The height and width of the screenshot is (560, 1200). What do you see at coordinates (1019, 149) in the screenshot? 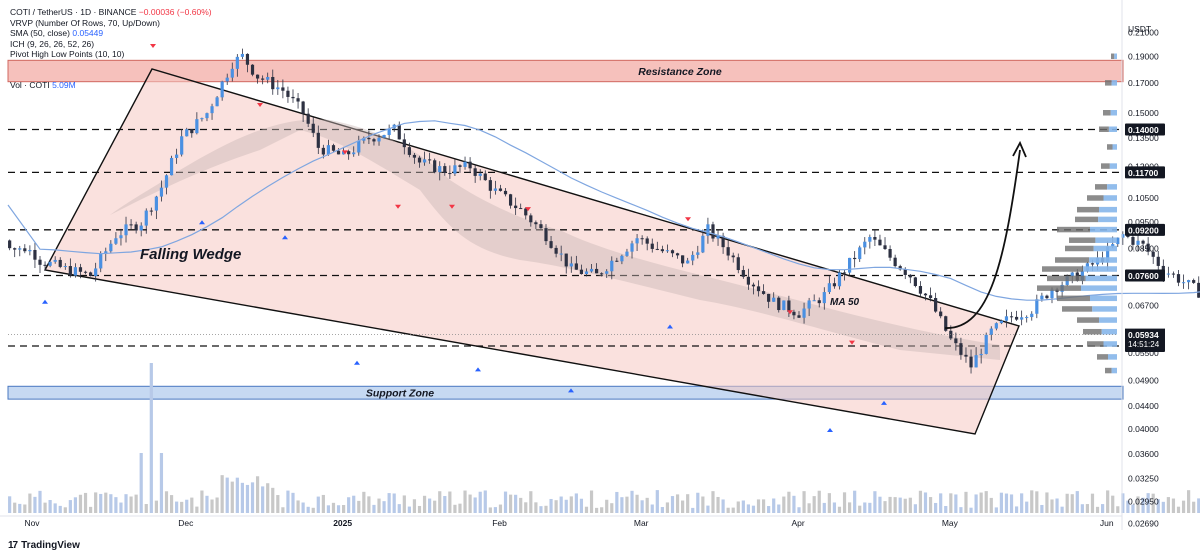
I see `projection-arrowhead` at bounding box center [1019, 149].